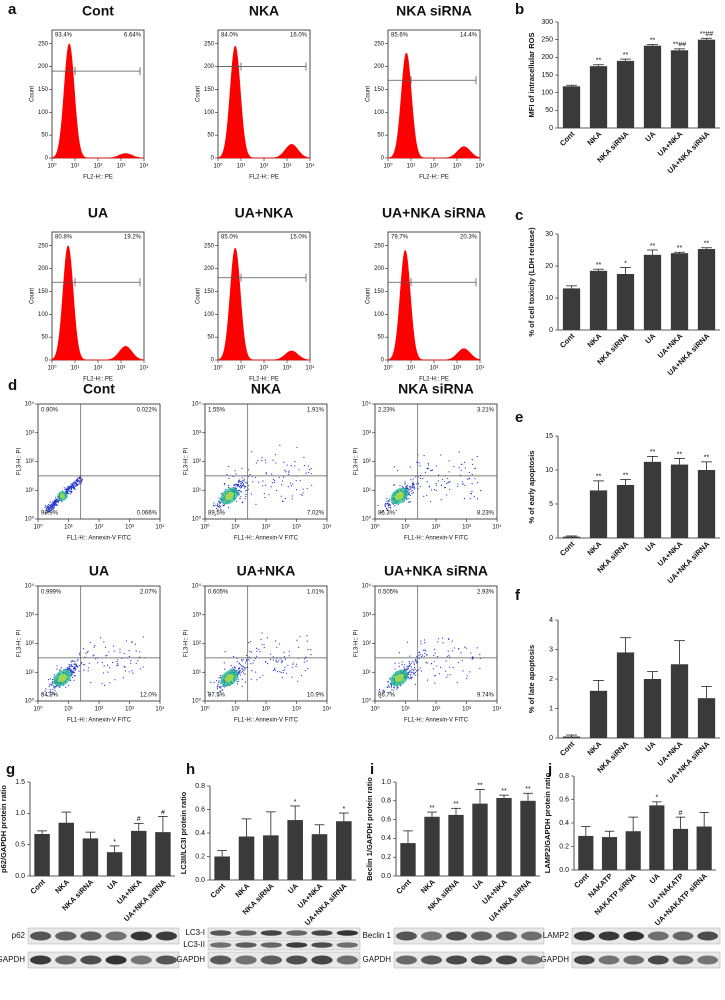 Image resolution: width=725 pixels, height=1000 pixels. What do you see at coordinates (429, 668) in the screenshot?
I see `events` at bounding box center [429, 668].